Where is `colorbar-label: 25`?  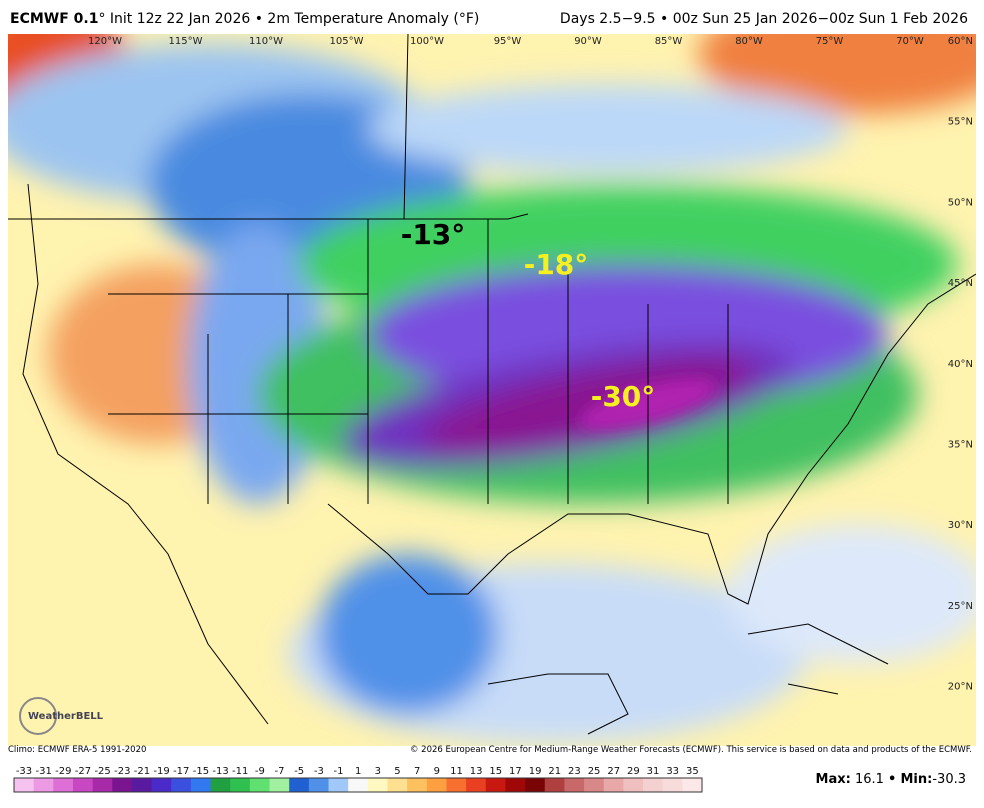
colorbar-label: 25 is located at coordinates (594, 771).